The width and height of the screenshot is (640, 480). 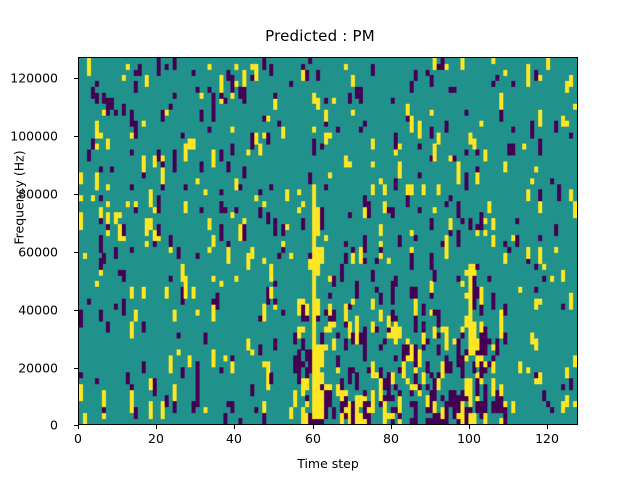 What do you see at coordinates (313, 438) in the screenshot?
I see `x-tick-label-60: 60` at bounding box center [313, 438].